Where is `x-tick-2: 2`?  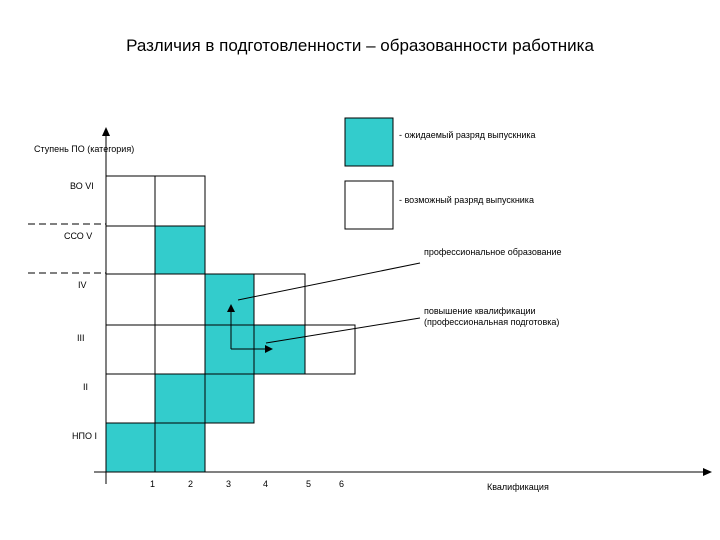 x-tick-2: 2 is located at coordinates (191, 484).